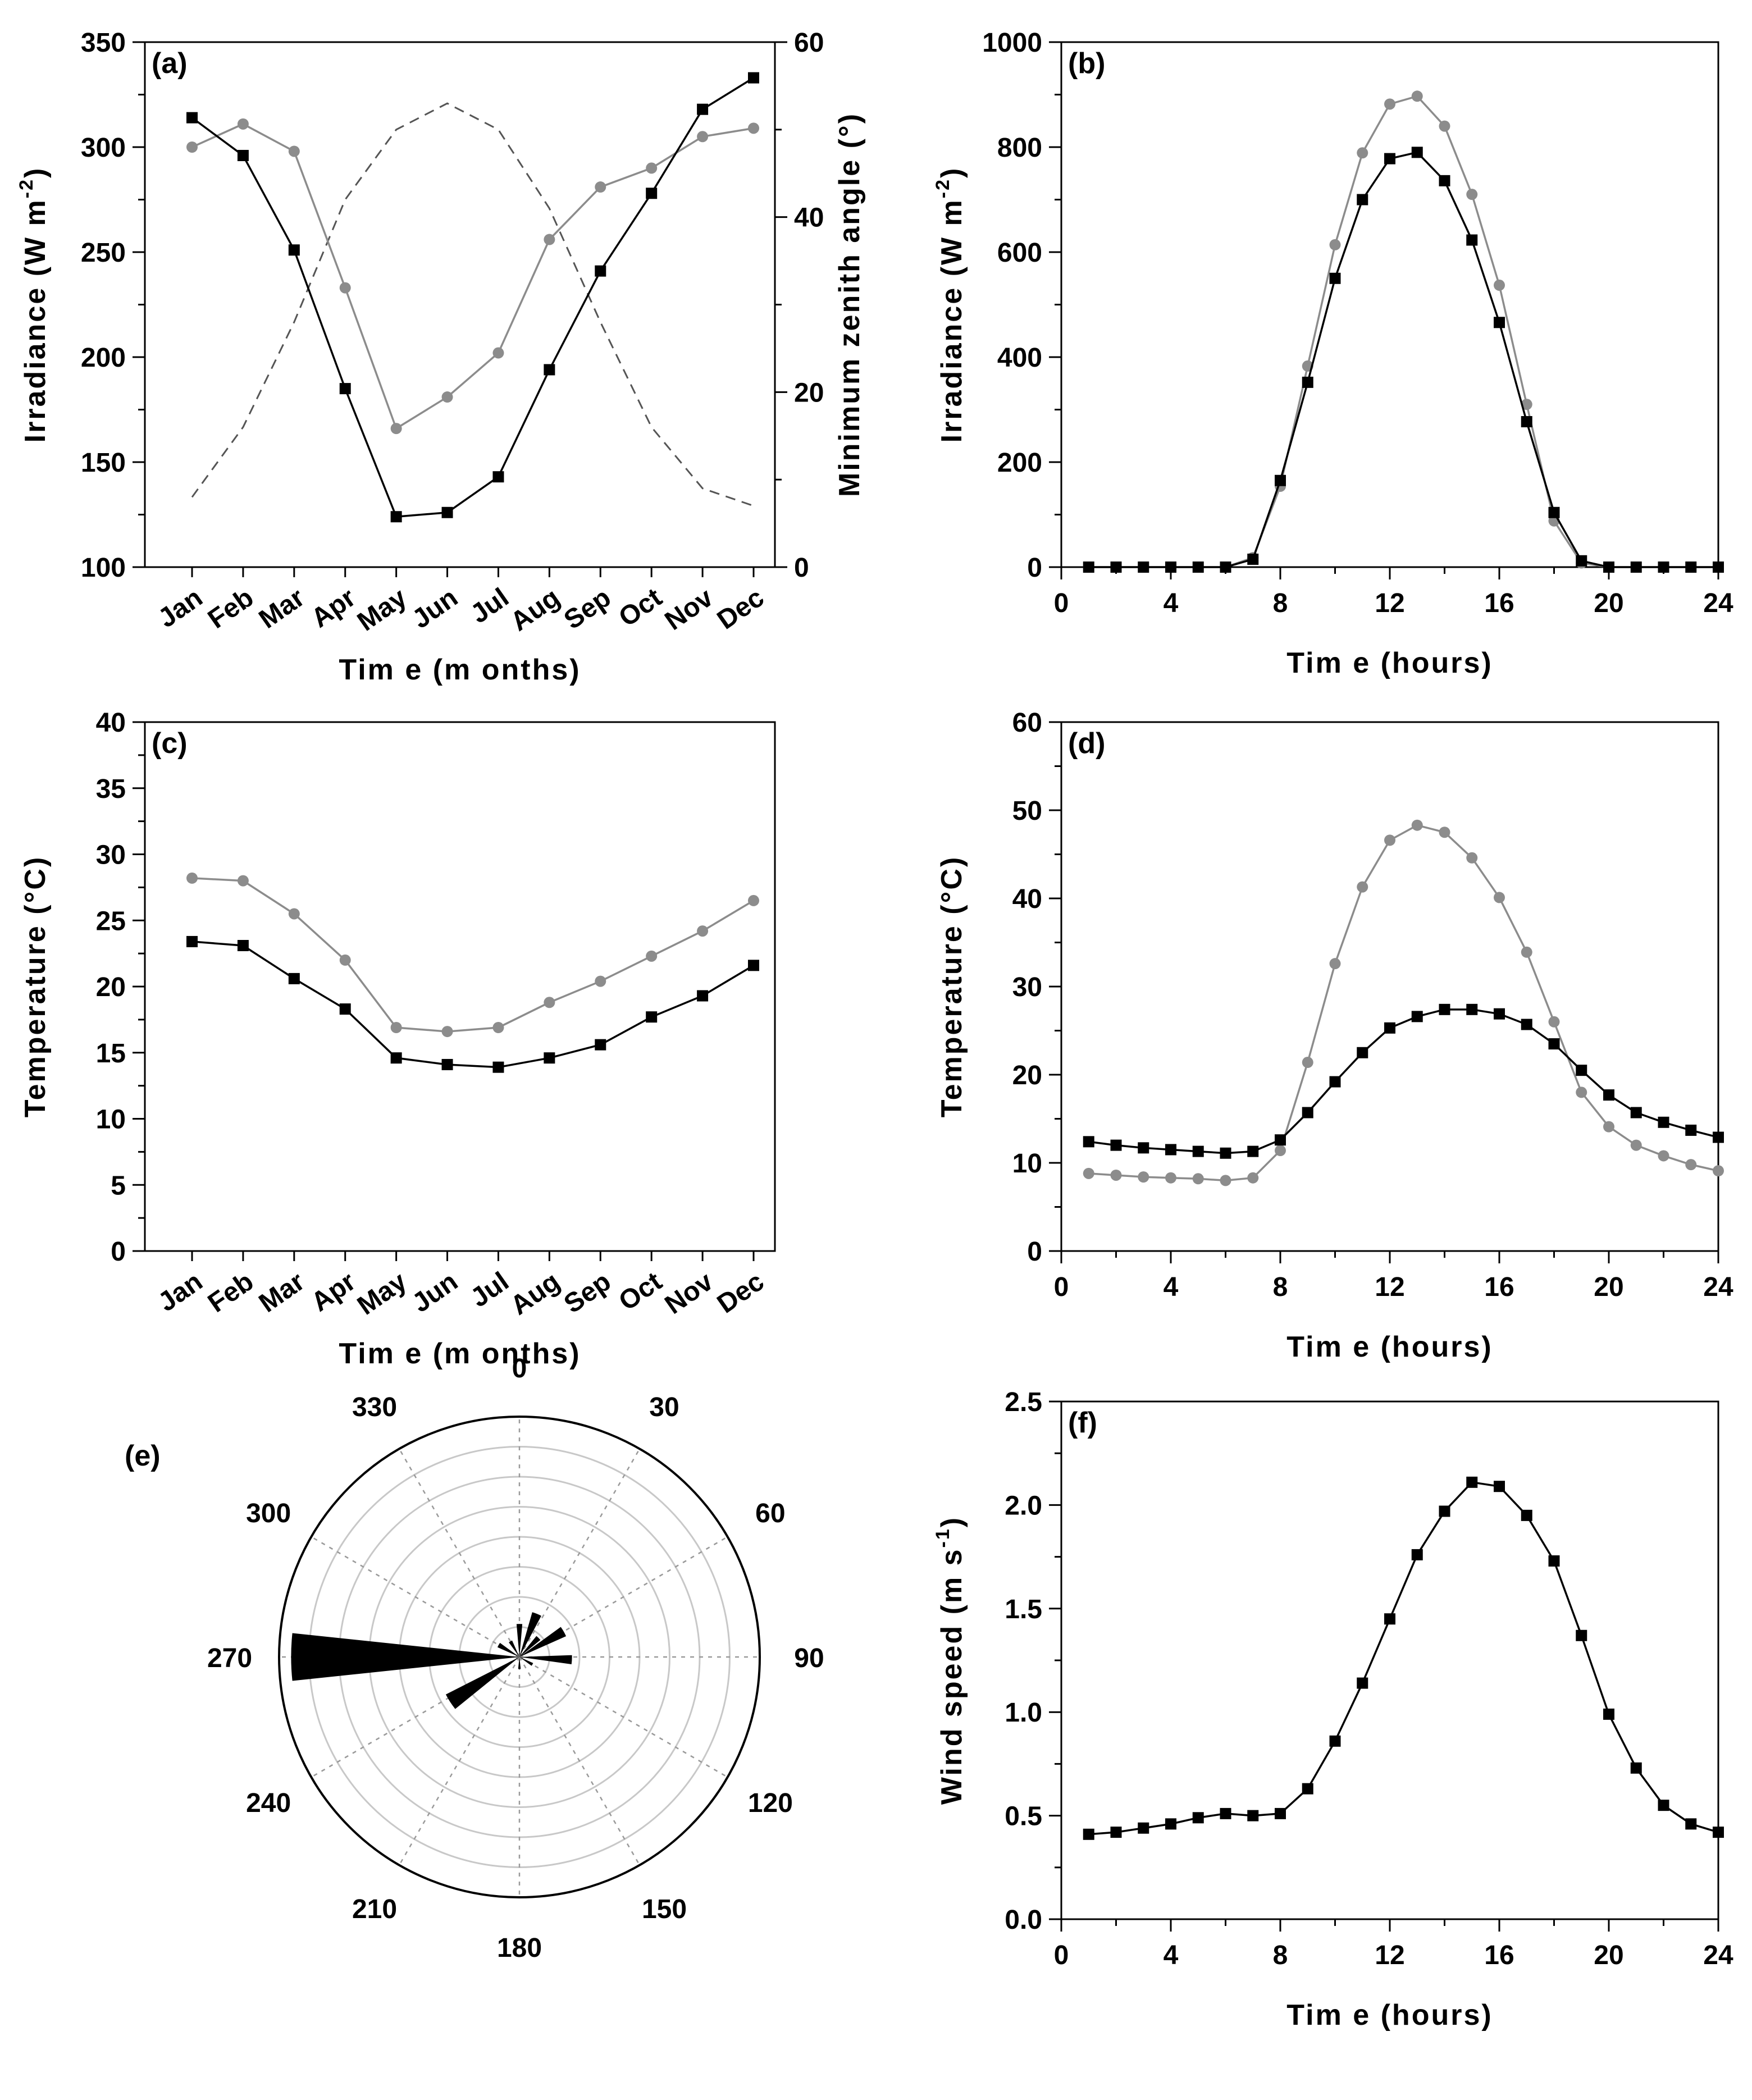 The height and width of the screenshot is (2100, 1752). I want to click on x-tick-label: 4, so click(1171, 1287).